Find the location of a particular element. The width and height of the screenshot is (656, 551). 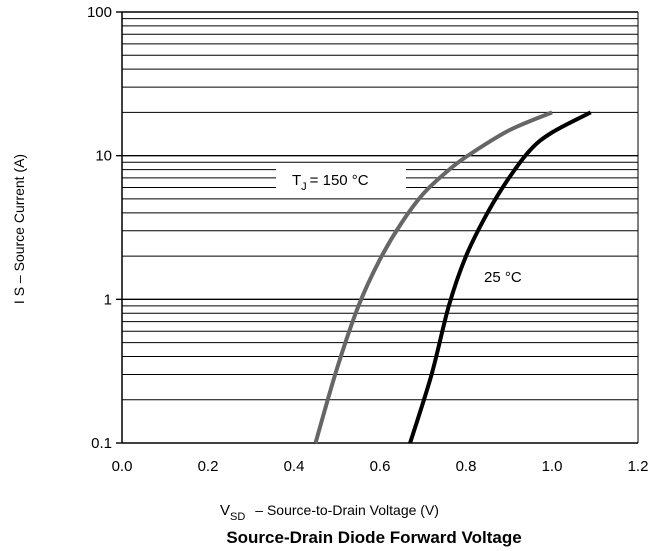

x-axis-label-subscript: SD is located at coordinates (237, 517).